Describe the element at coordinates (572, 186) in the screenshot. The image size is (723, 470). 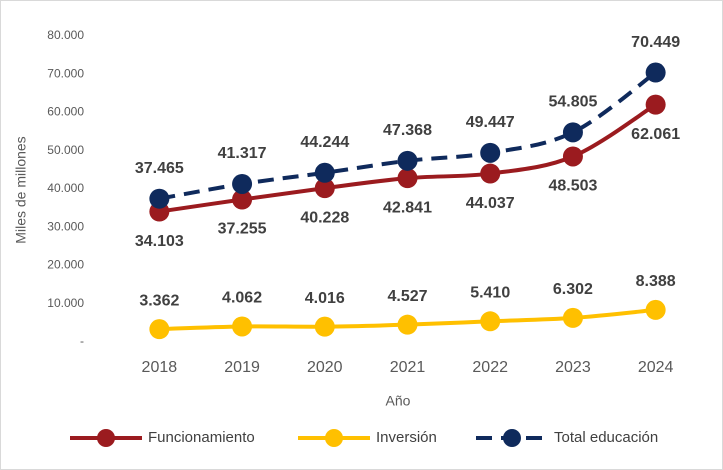
I see `data-label: 48.503` at that location.